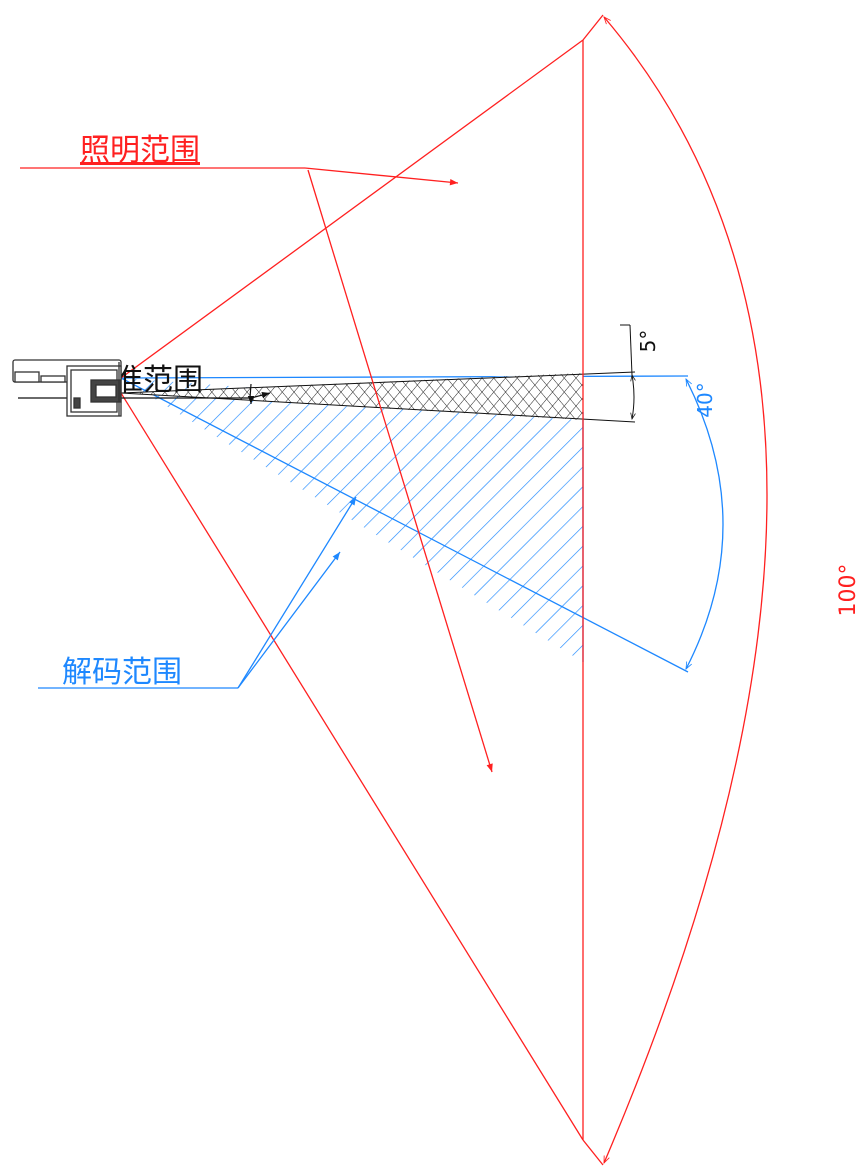 Image resolution: width=865 pixels, height=1171 pixels. Describe the element at coordinates (67, 388) in the screenshot. I see `scanner-device` at that location.